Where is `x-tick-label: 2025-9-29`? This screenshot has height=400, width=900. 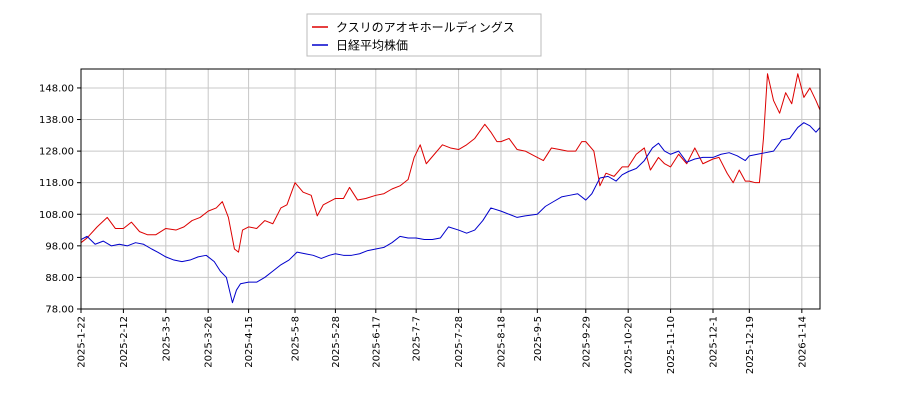 x-tick-label: 2025-9-29 is located at coordinates (586, 342).